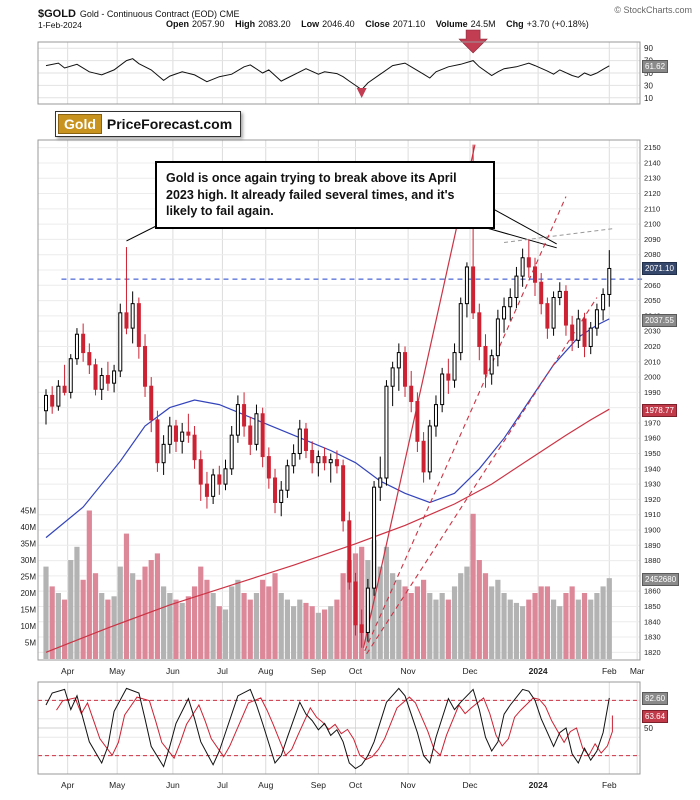 The image size is (700, 800). Describe the element at coordinates (173, 785) in the screenshot. I see `month-label-bottom: Jun` at that location.